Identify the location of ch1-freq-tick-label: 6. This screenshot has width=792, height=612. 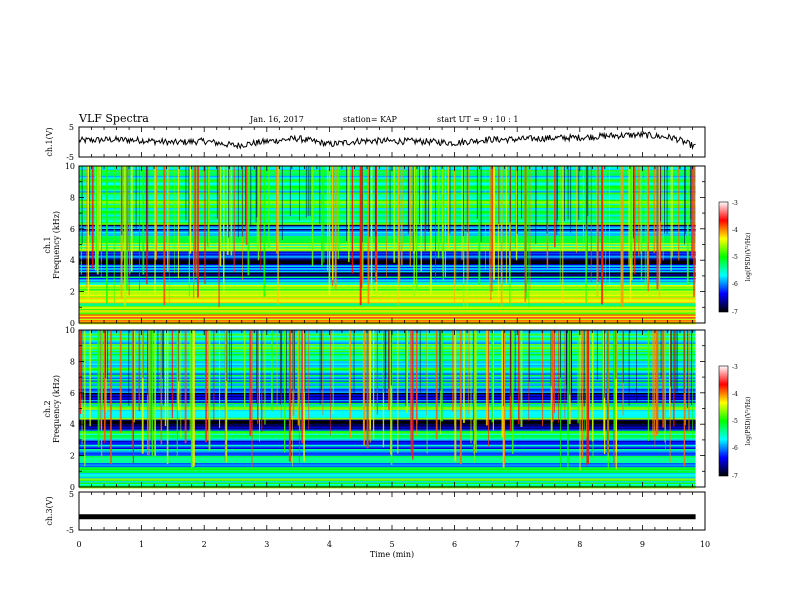
(72, 229).